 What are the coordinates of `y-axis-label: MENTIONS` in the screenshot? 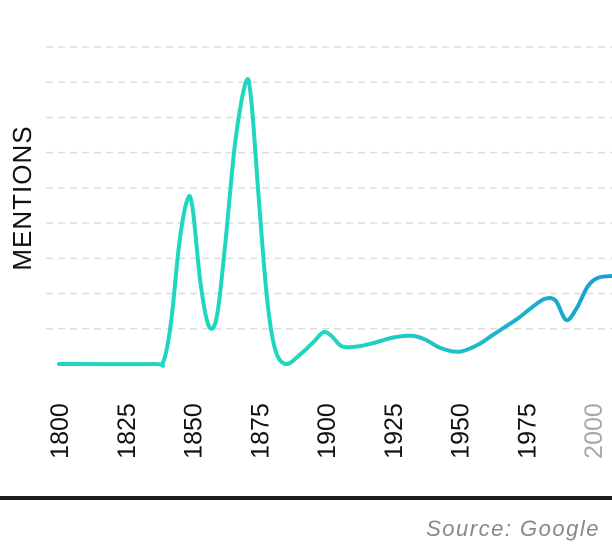 It's located at (22, 197).